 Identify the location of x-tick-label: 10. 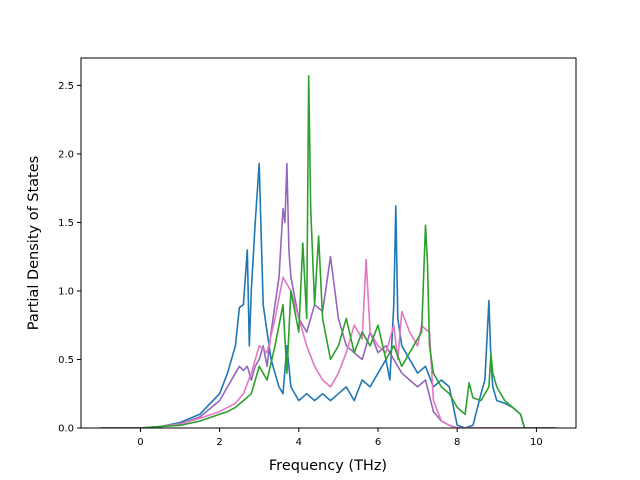
(536, 442).